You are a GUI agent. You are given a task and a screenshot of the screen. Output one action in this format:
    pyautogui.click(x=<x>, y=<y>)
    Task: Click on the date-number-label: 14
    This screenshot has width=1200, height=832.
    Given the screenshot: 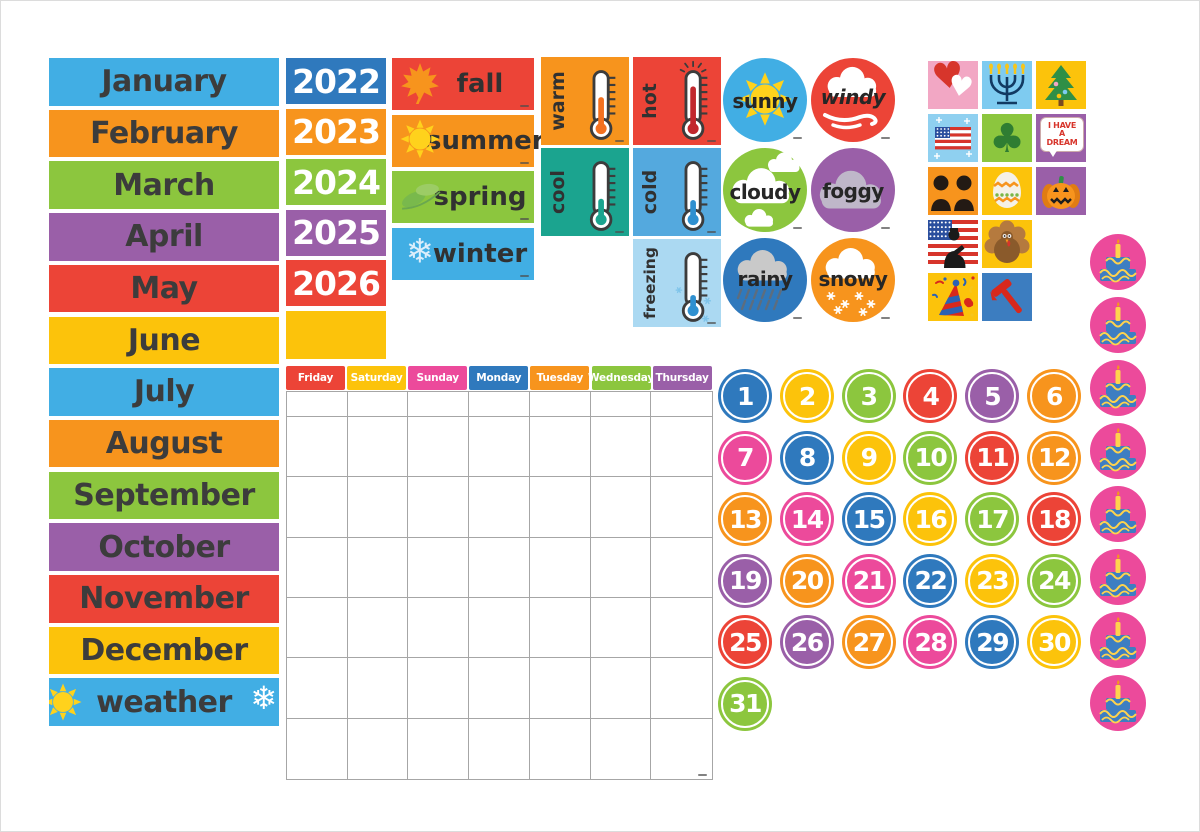 What is the action you would take?
    pyautogui.click(x=807, y=519)
    